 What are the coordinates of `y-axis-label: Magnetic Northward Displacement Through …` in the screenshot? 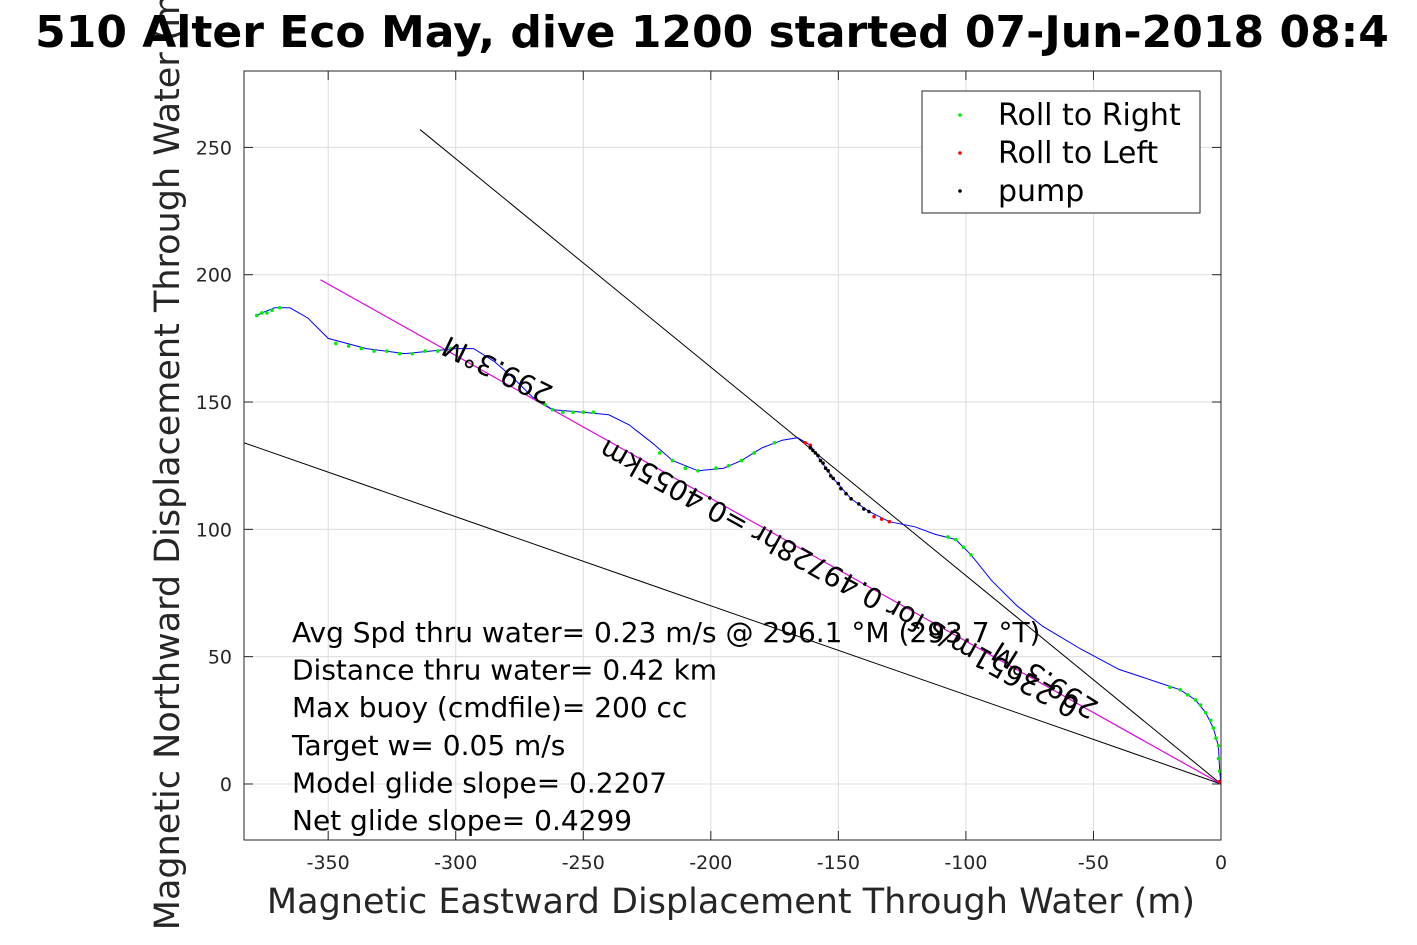 It's located at (168, 465).